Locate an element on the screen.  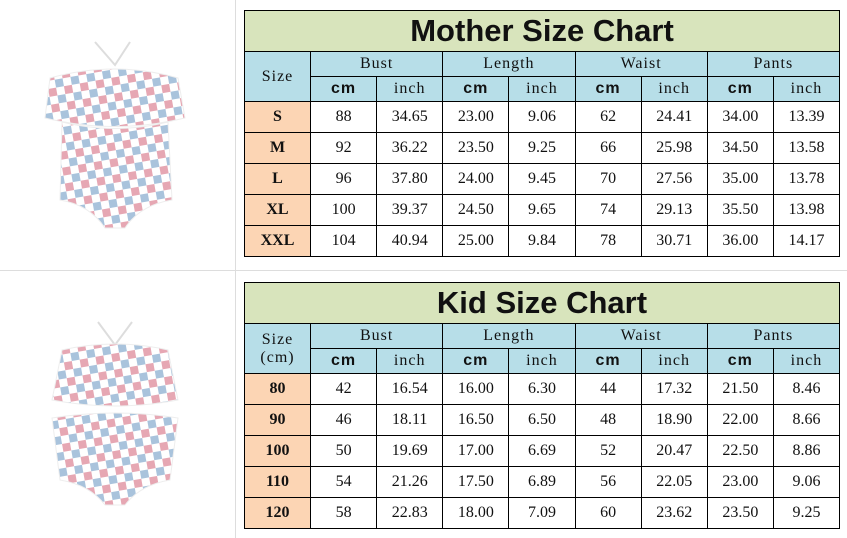
cell: 39.37 is located at coordinates (410, 210).